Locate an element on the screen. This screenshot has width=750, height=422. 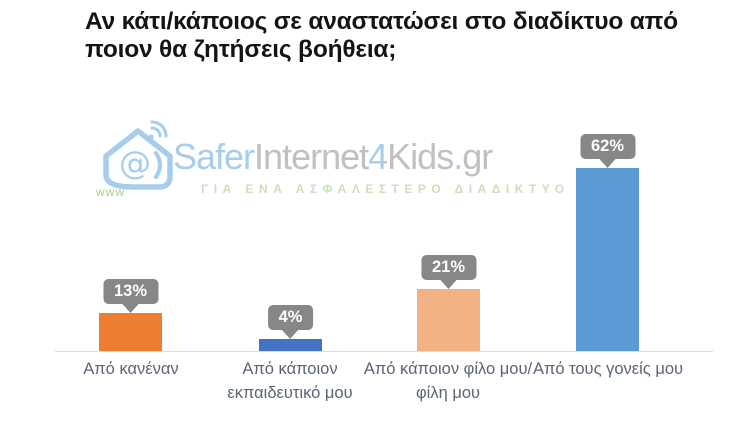
x-axis-line is located at coordinates (384, 351).